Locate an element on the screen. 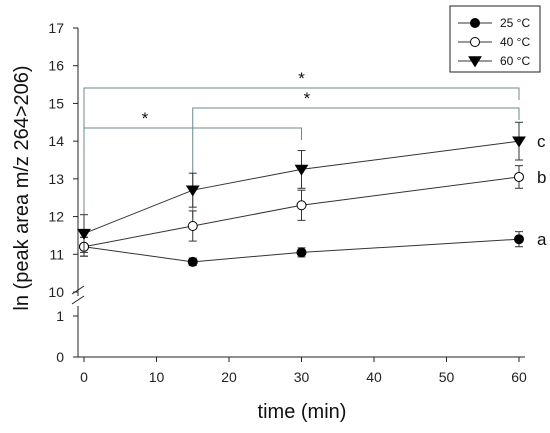 Image resolution: width=550 pixels, height=433 pixels. legend-entry: 60 °C is located at coordinates (494, 61).